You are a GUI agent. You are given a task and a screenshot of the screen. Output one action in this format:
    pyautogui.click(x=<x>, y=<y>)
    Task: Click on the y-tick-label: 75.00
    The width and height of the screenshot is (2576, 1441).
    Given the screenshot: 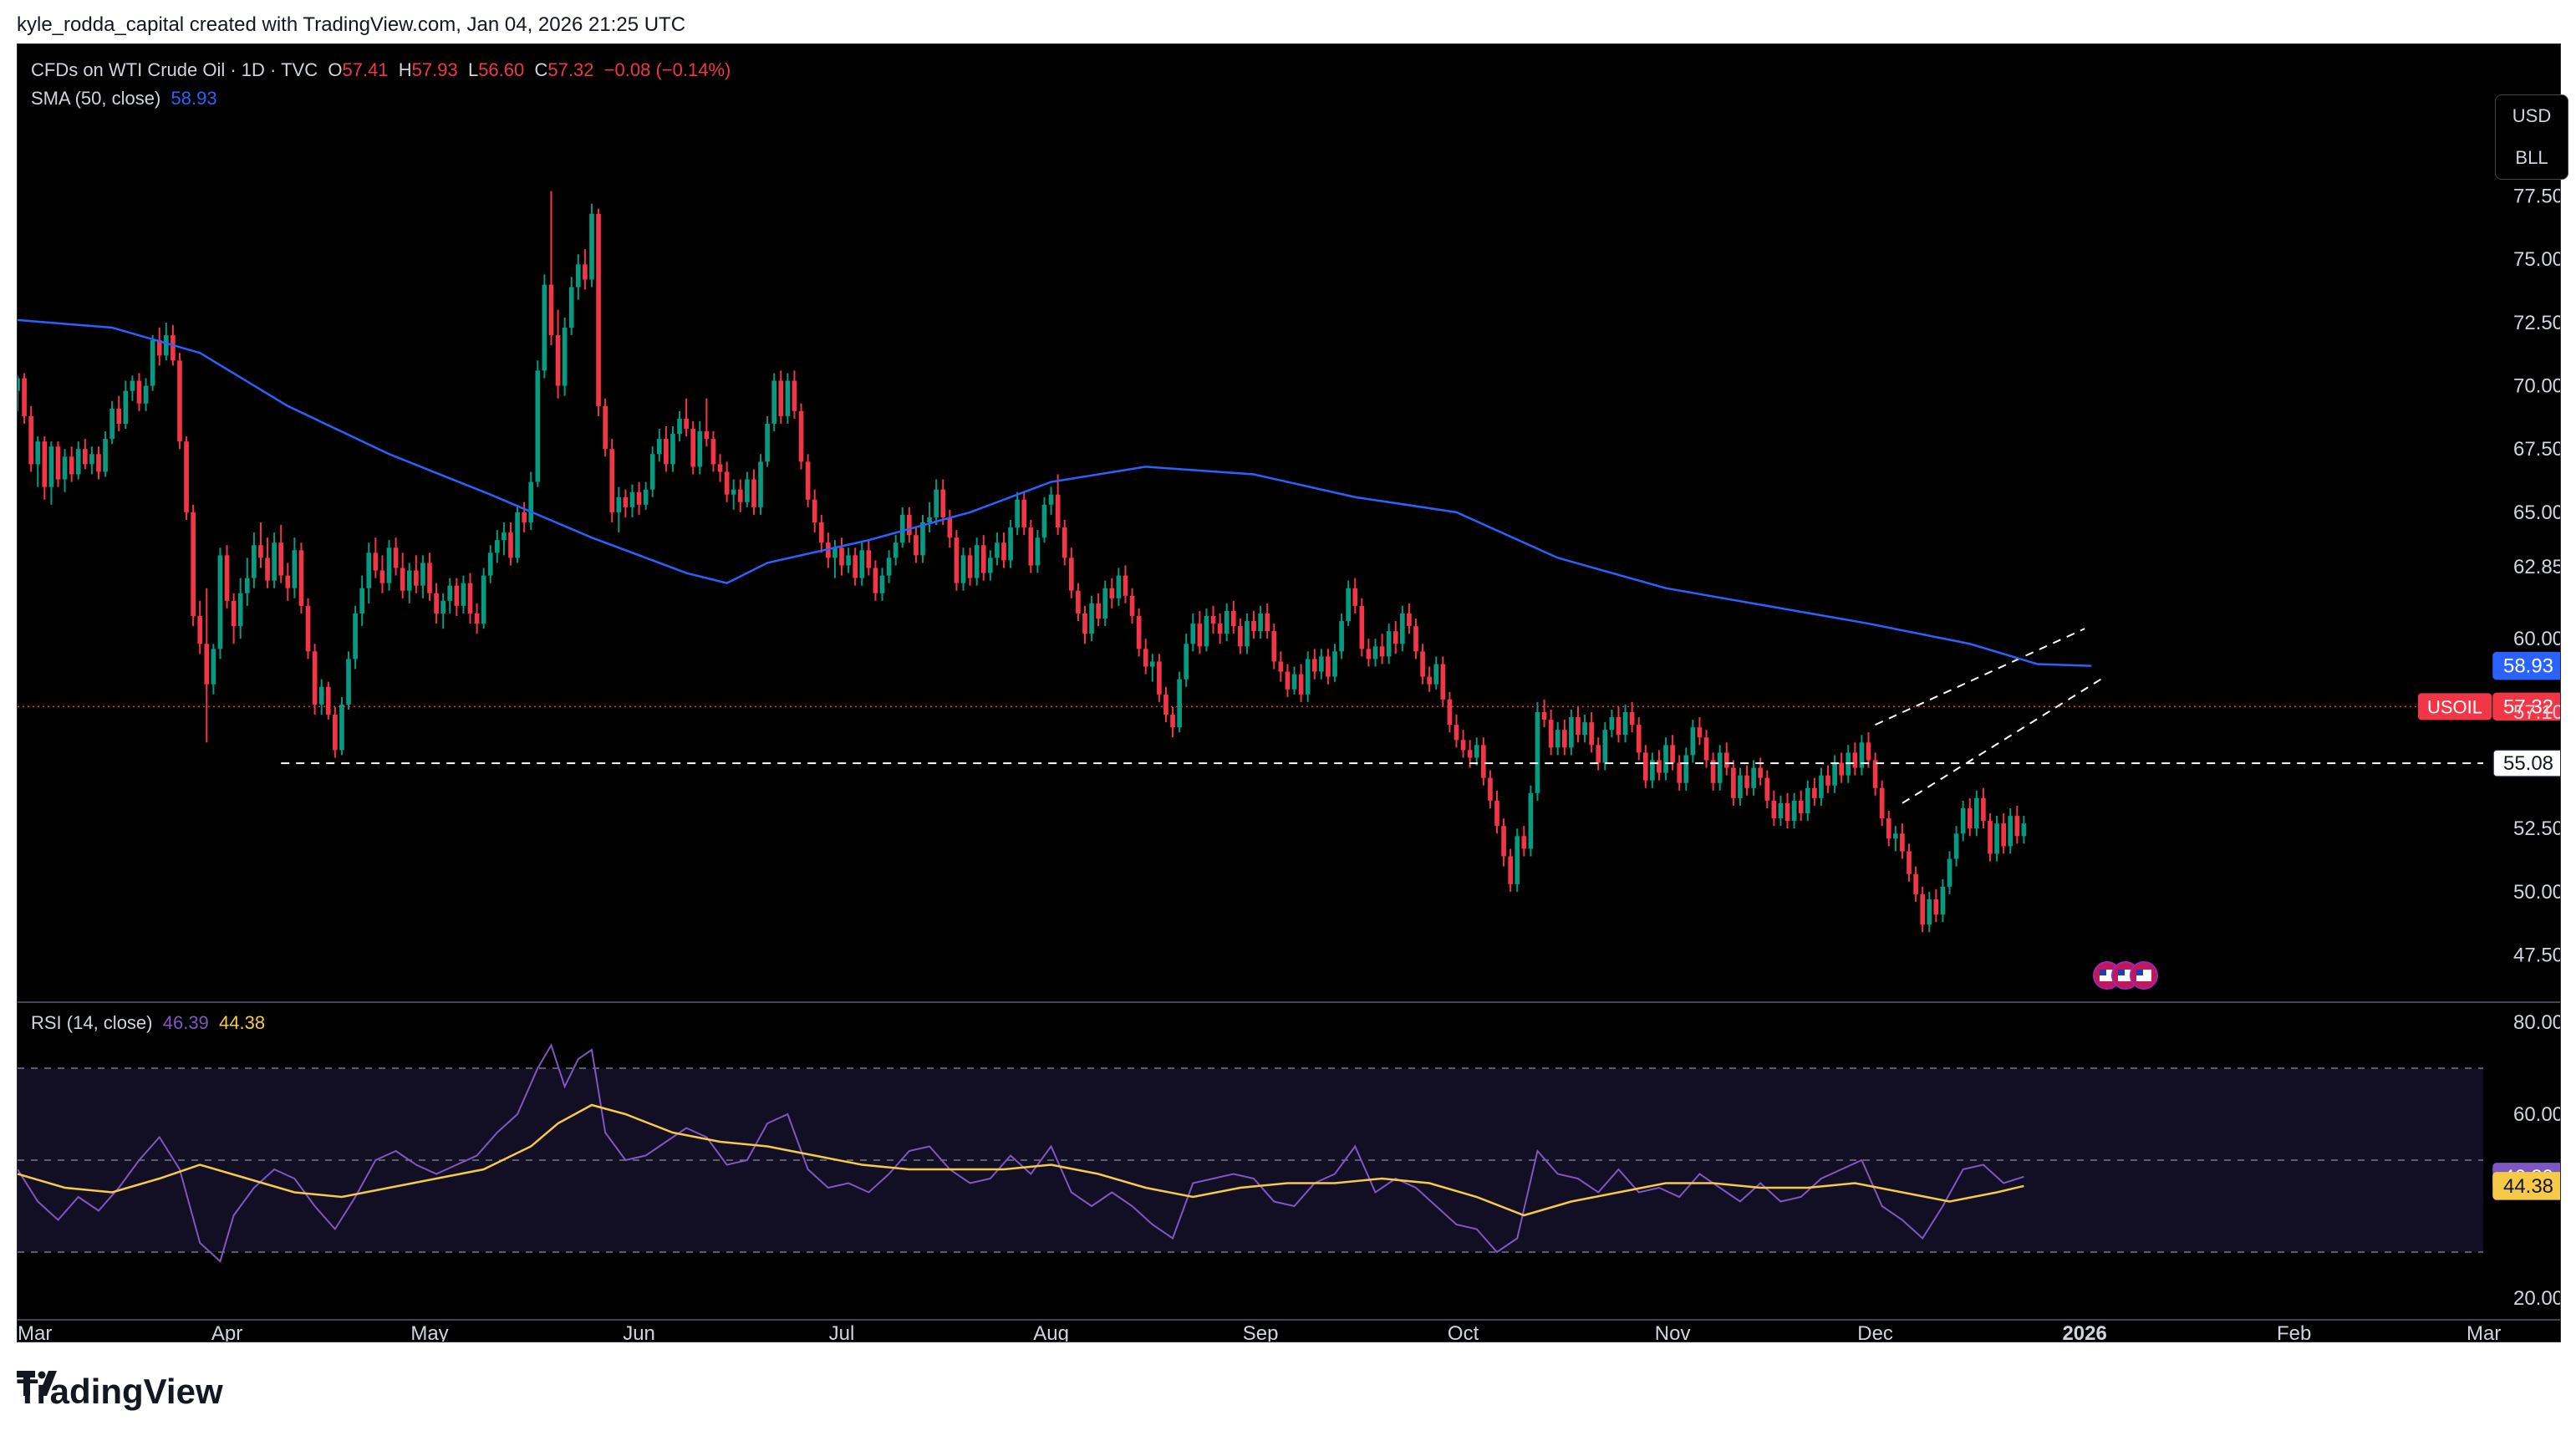 What is the action you would take?
    pyautogui.click(x=2536, y=259)
    